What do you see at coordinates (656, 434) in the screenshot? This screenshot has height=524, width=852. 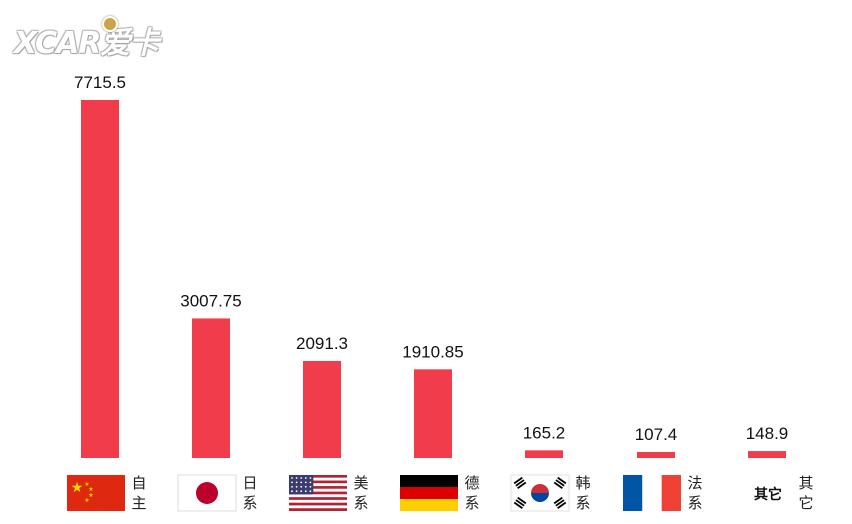 I see `data-label-5: 107.4` at bounding box center [656, 434].